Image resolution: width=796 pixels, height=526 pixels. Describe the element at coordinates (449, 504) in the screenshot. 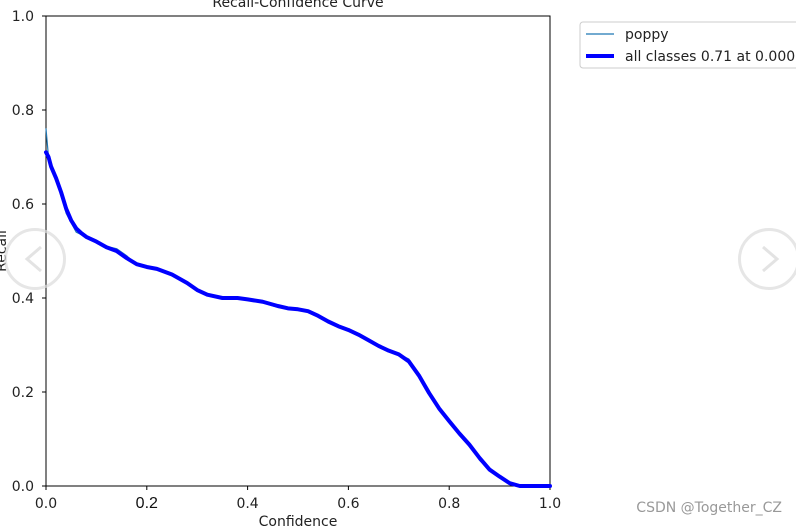

I see `x-tick-label: 0.8` at that location.